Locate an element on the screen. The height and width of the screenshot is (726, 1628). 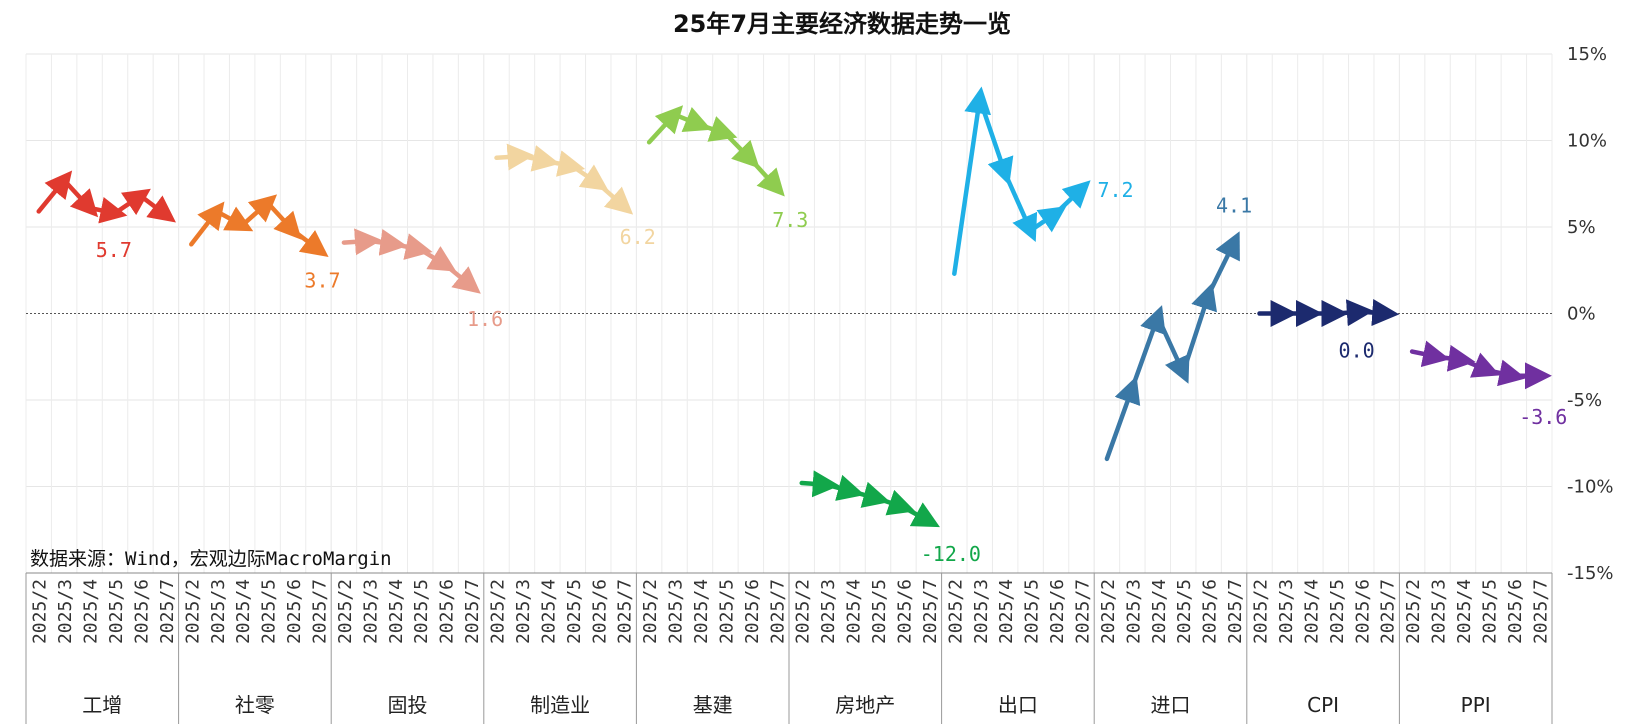
group-label: 房地产 is located at coordinates (865, 705).